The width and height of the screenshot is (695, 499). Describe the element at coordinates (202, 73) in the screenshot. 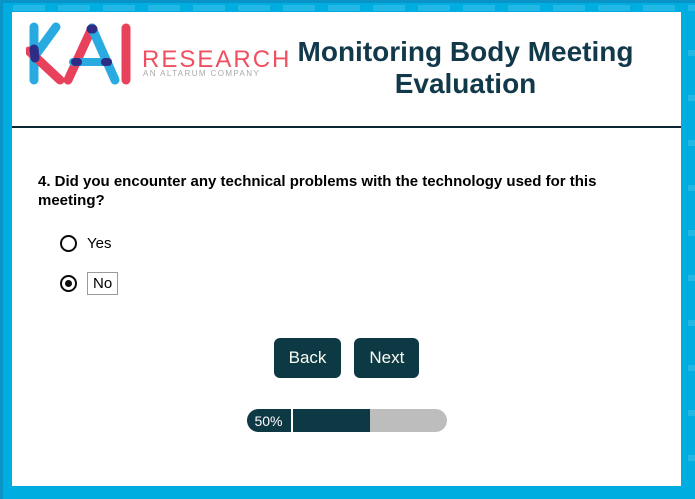

I see `logo-tagline: AN ALTARUM COMPANY` at that location.